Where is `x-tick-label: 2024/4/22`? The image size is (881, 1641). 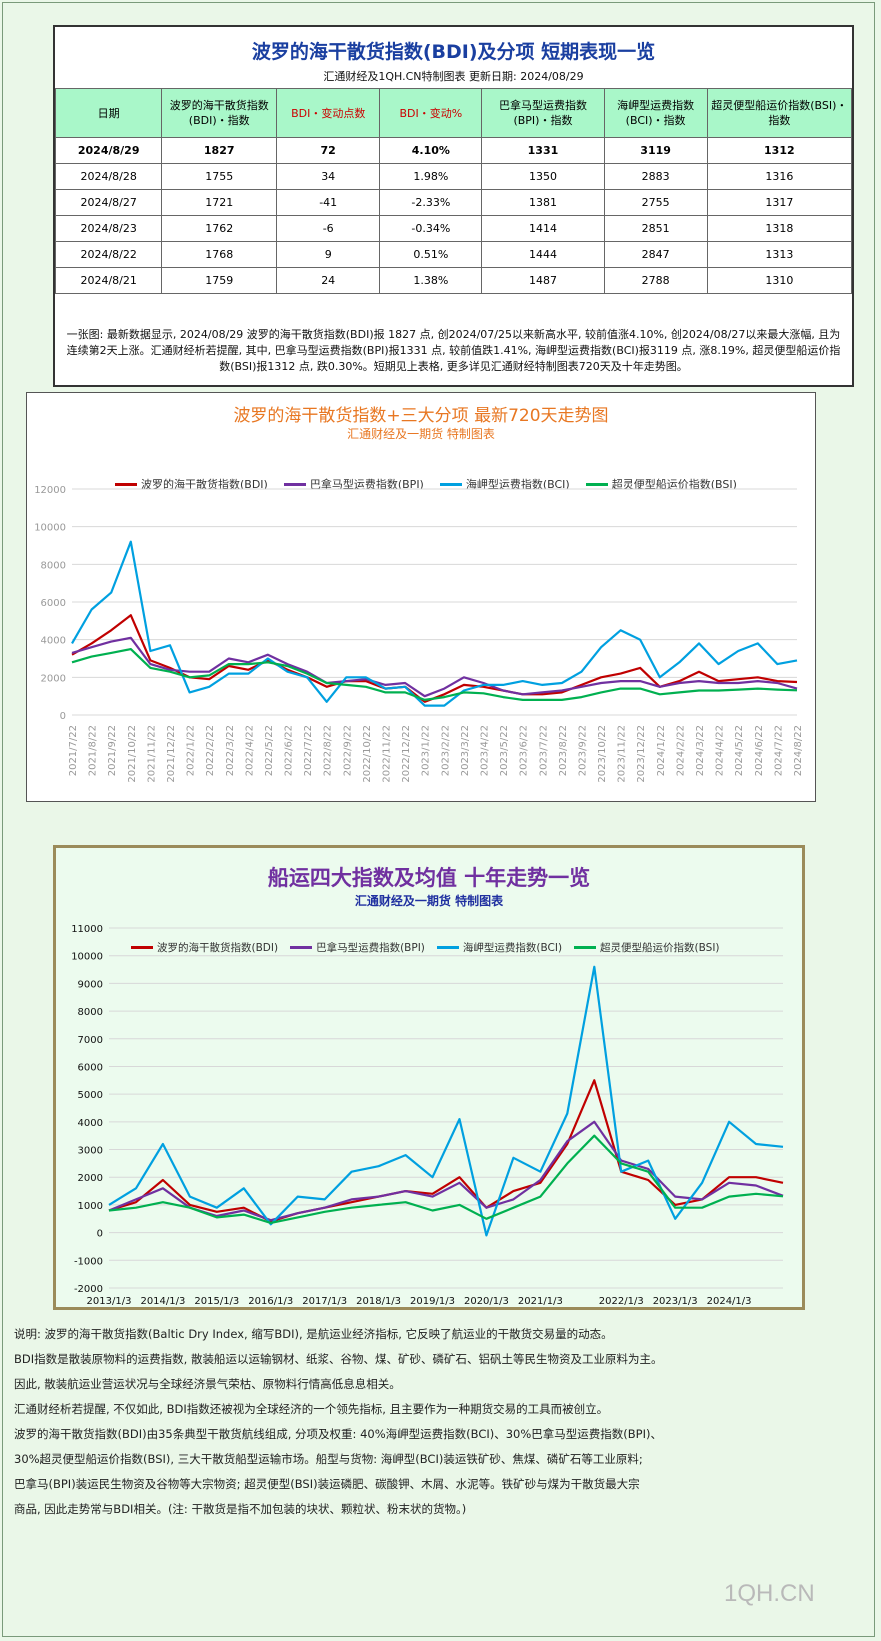
x-tick-label: 2024/4/22 is located at coordinates (720, 750).